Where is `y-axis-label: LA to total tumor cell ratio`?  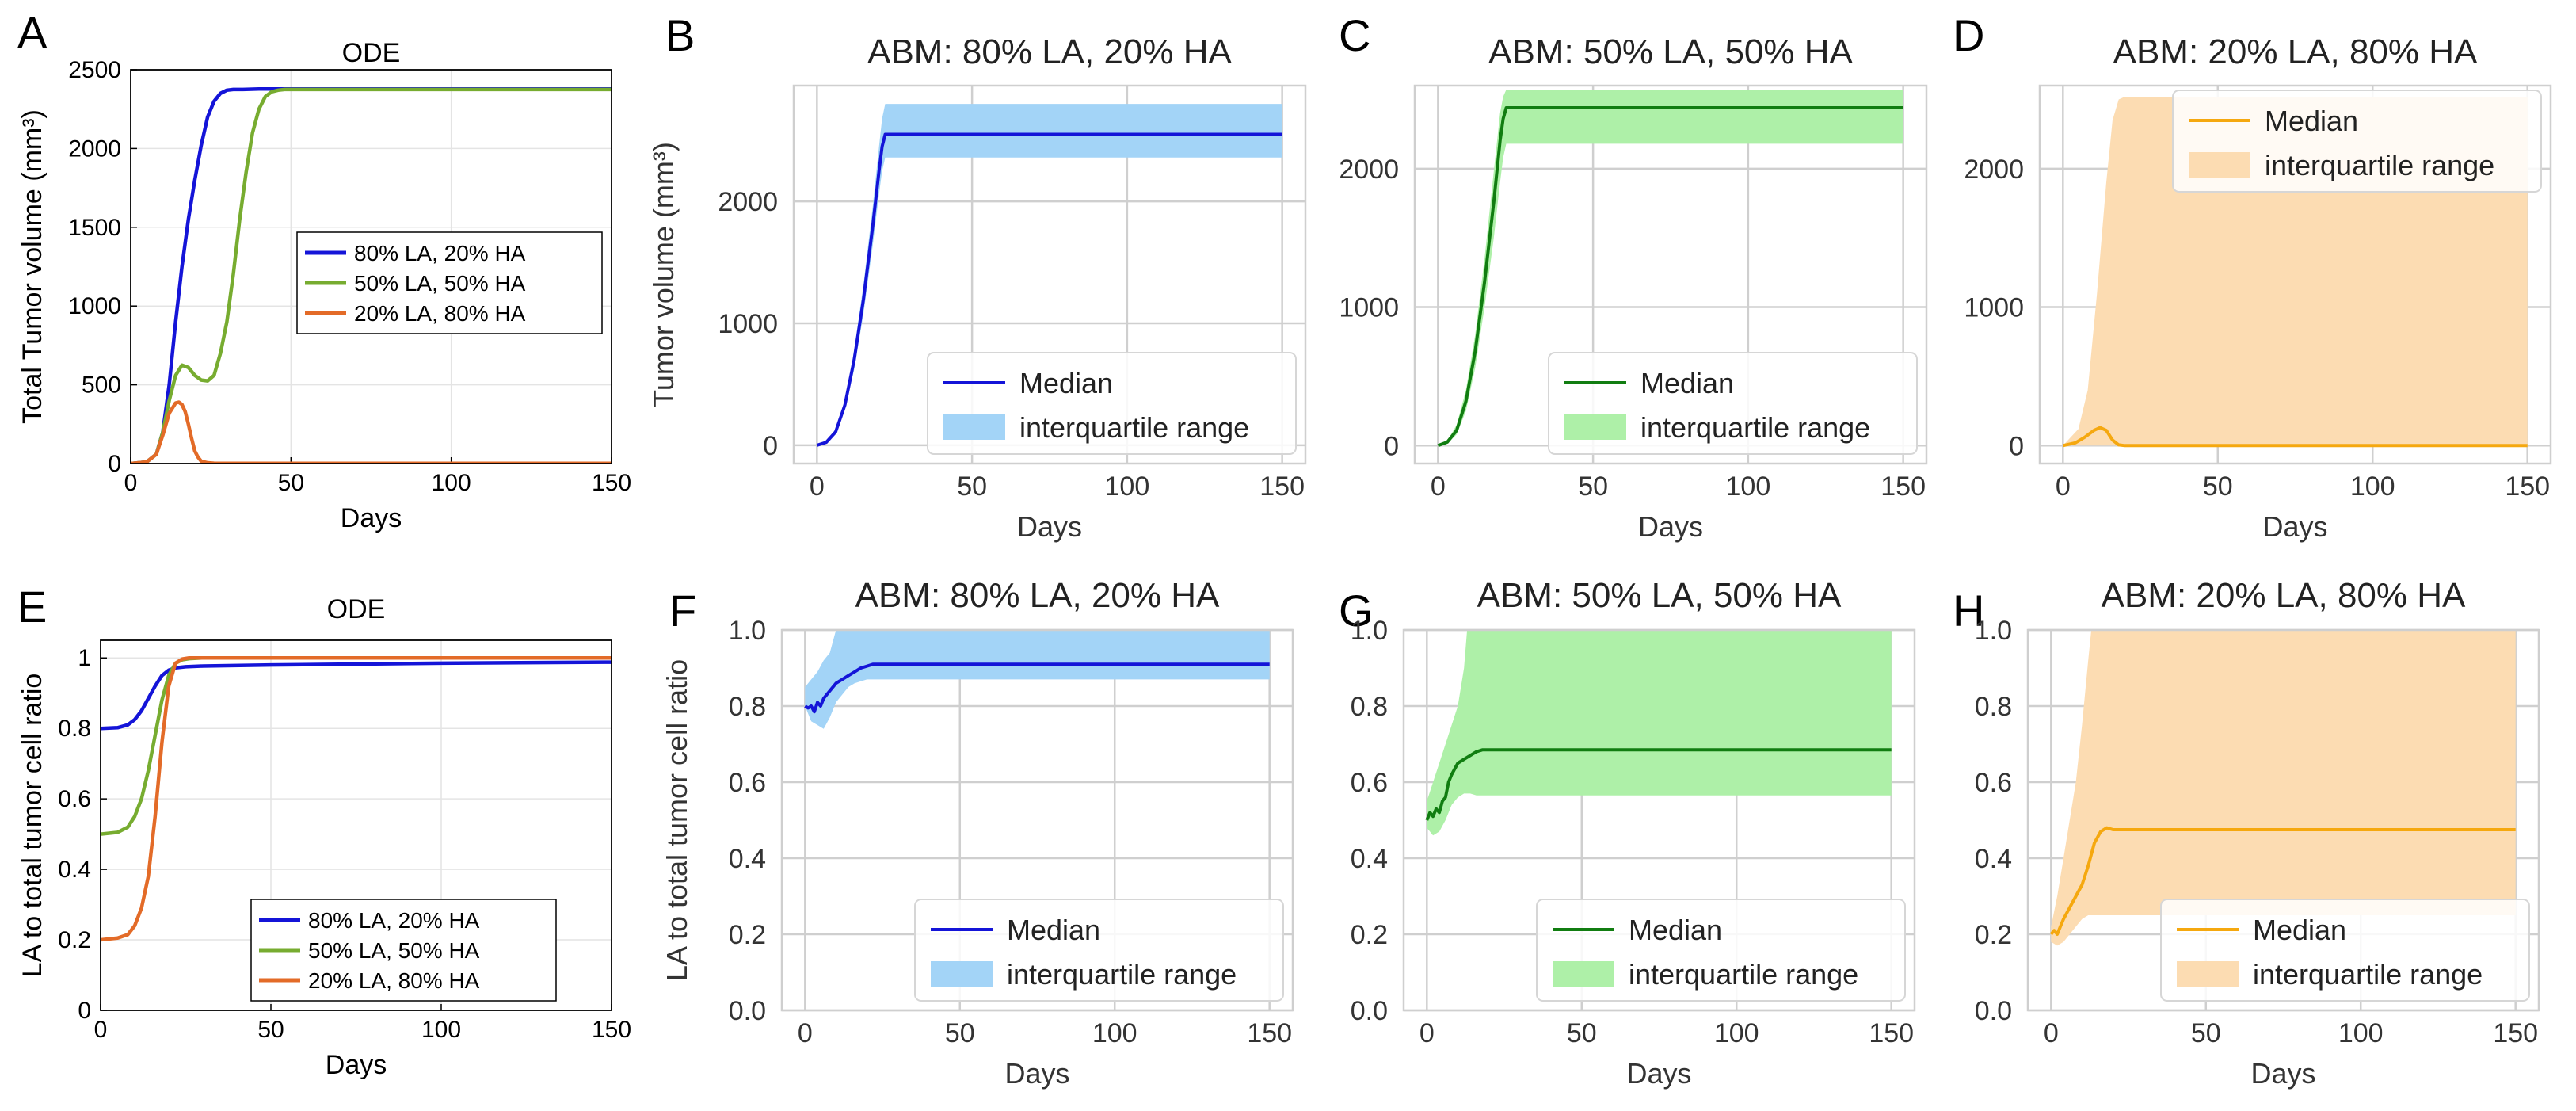 y-axis-label: LA to total tumor cell ratio is located at coordinates (33, 826).